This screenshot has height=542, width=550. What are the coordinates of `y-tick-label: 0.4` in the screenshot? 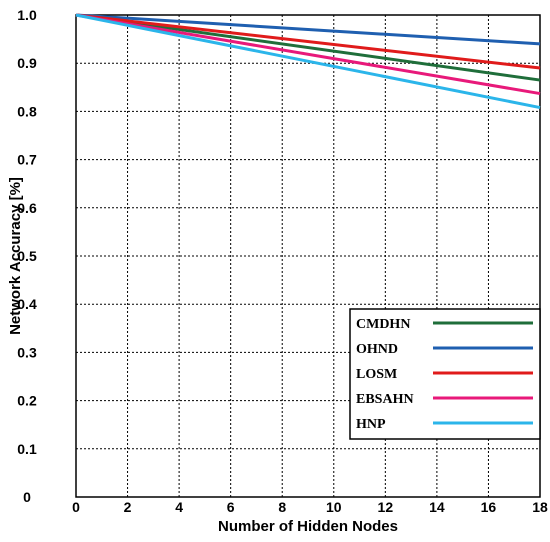 It's located at (27, 304).